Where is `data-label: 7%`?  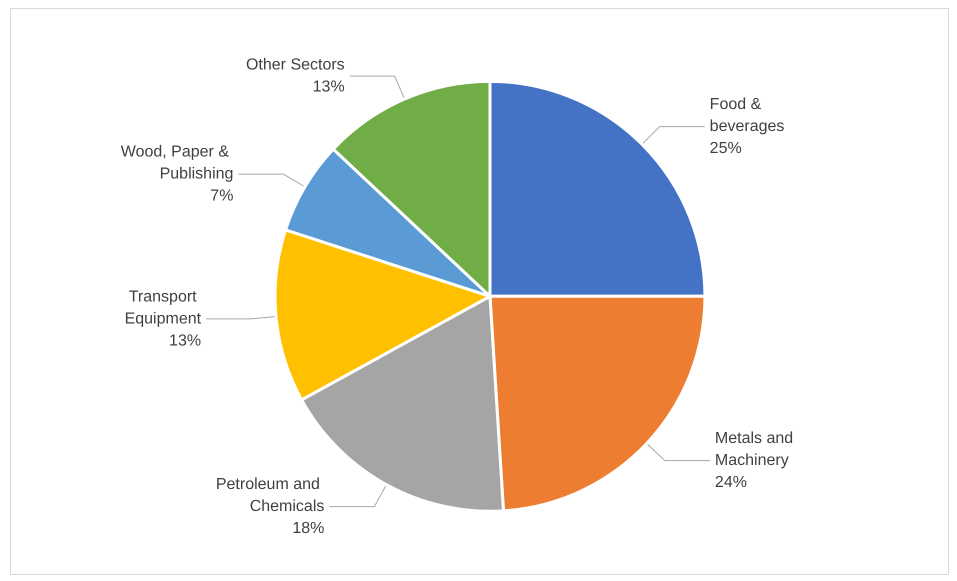 data-label: 7% is located at coordinates (222, 196).